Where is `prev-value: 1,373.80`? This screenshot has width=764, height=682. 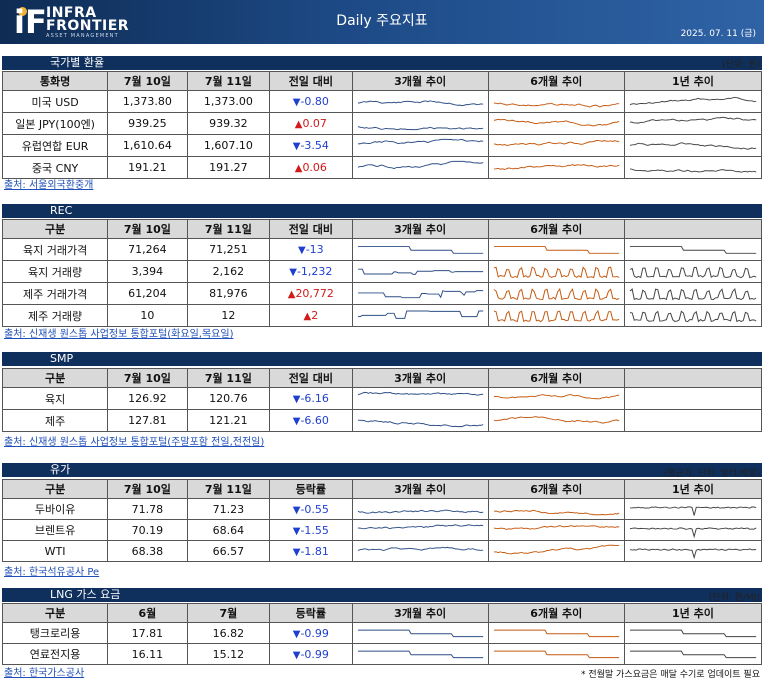 prev-value: 1,373.80 is located at coordinates (147, 101).